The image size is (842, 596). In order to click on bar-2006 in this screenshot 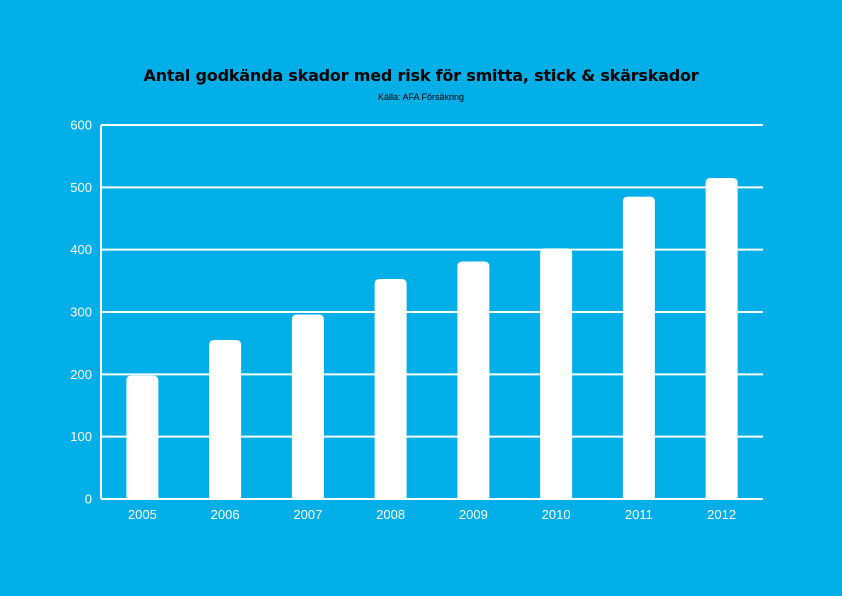, I will do `click(225, 419)`.